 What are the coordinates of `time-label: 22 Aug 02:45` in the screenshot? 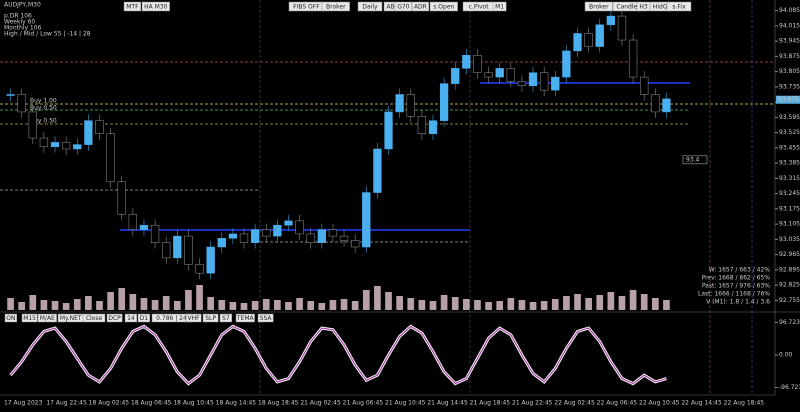 It's located at (574, 403).